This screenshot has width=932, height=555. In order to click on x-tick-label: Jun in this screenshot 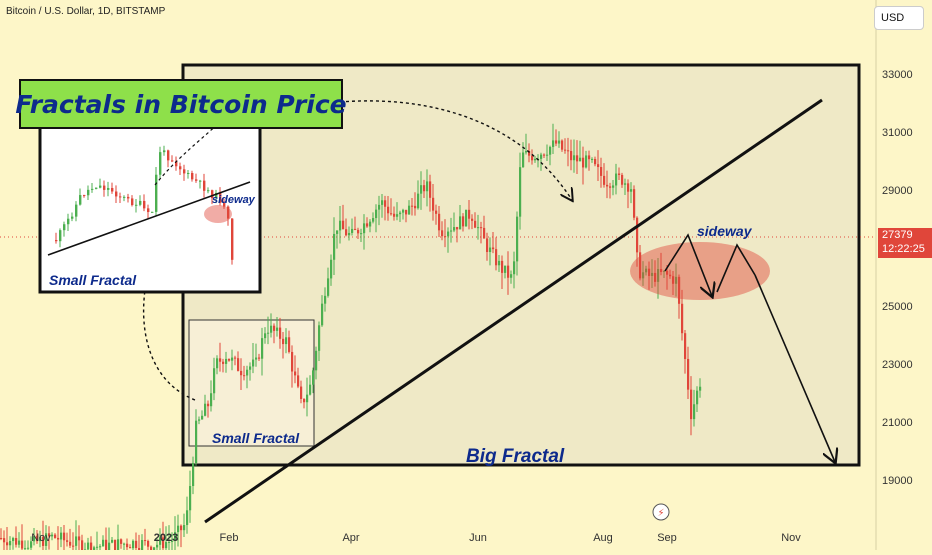, I will do `click(478, 538)`.